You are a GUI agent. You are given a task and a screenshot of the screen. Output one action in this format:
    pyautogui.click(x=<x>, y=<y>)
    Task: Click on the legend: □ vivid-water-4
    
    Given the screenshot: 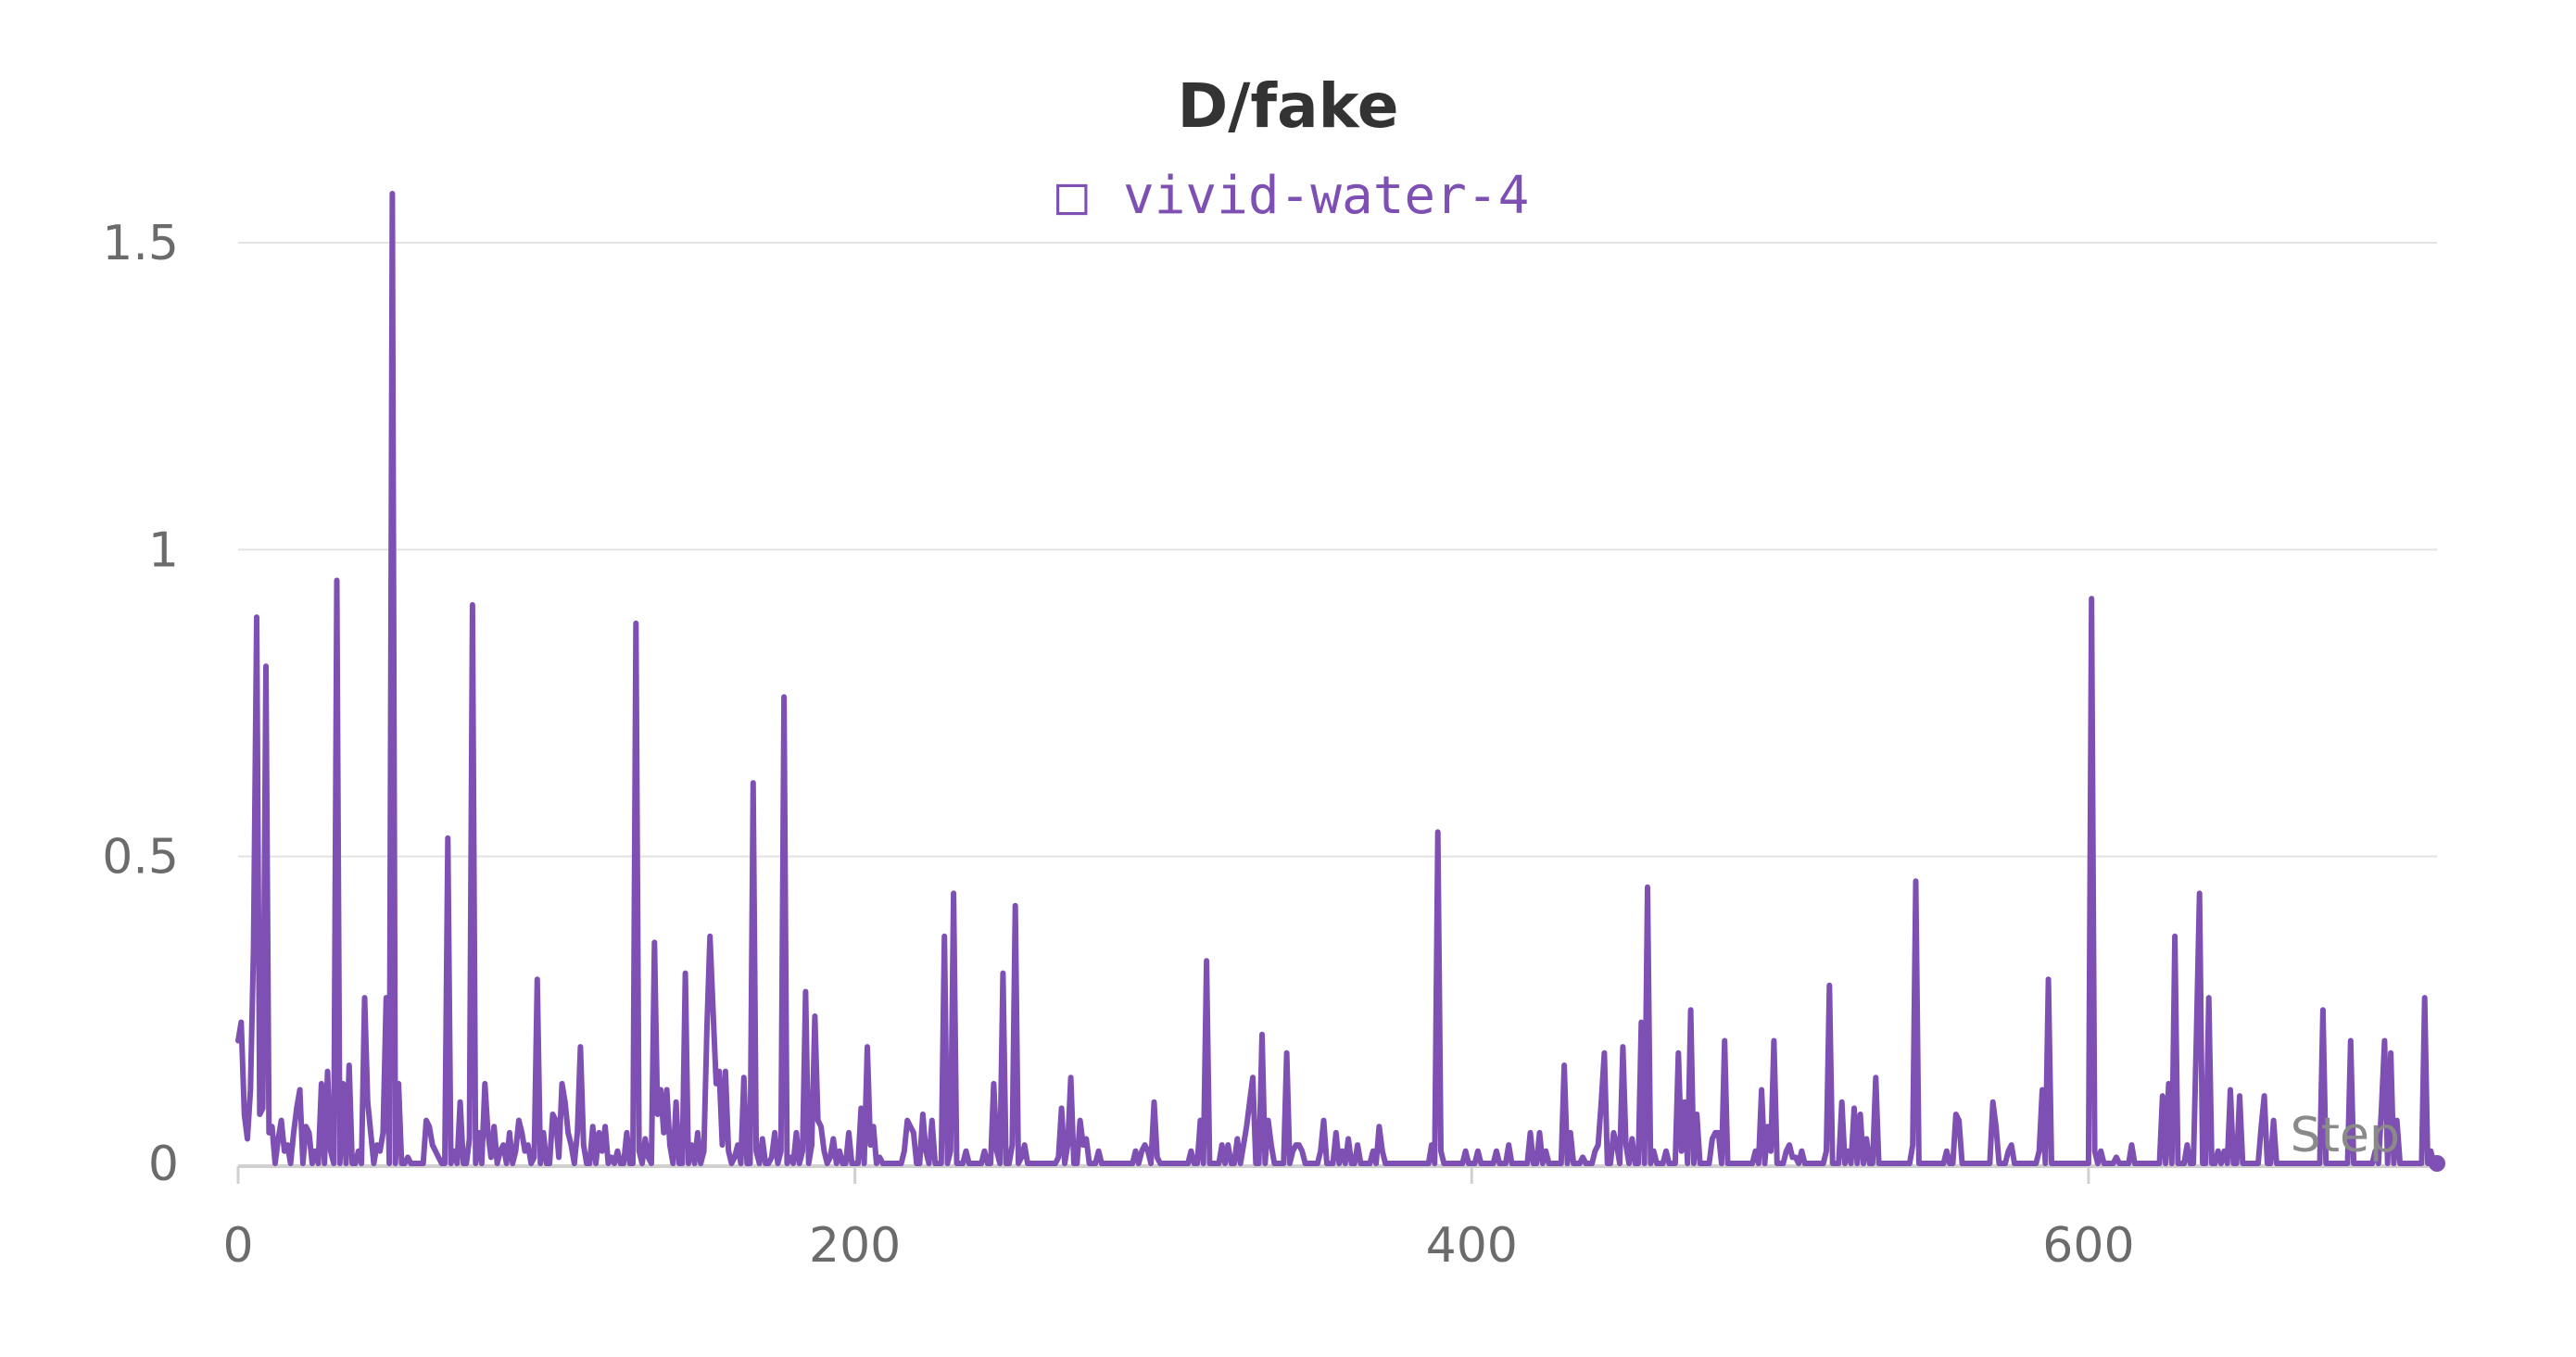 What is the action you would take?
    pyautogui.click(x=1292, y=196)
    